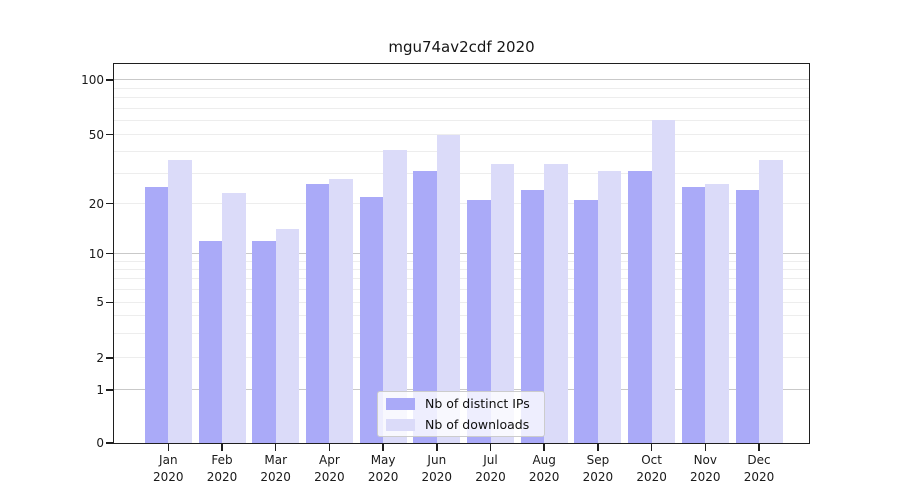  What do you see at coordinates (329, 460) in the screenshot?
I see `x-tick-month: Apr` at bounding box center [329, 460].